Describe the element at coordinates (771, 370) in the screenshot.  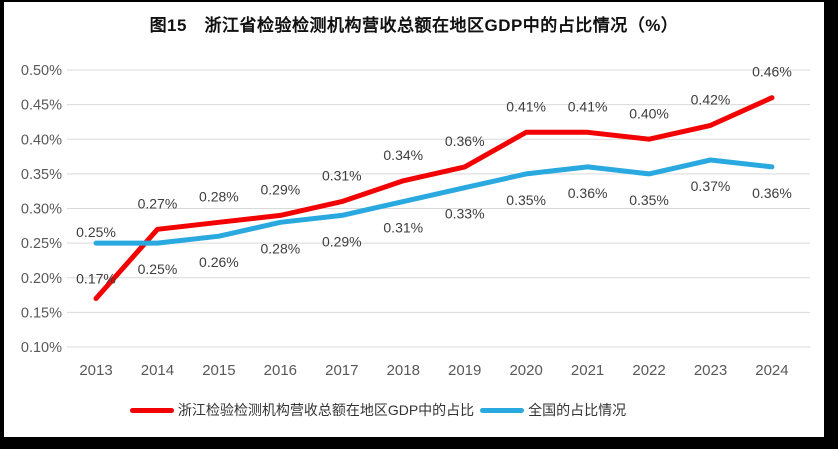
I see `x-tick-label: 2024` at that location.